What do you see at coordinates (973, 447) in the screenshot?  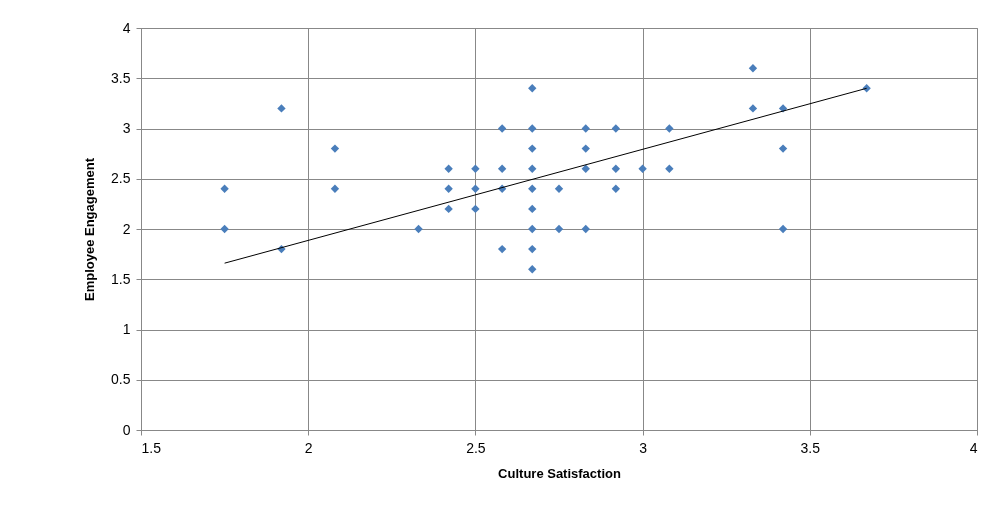 I see `x-tick-label: 4` at bounding box center [973, 447].